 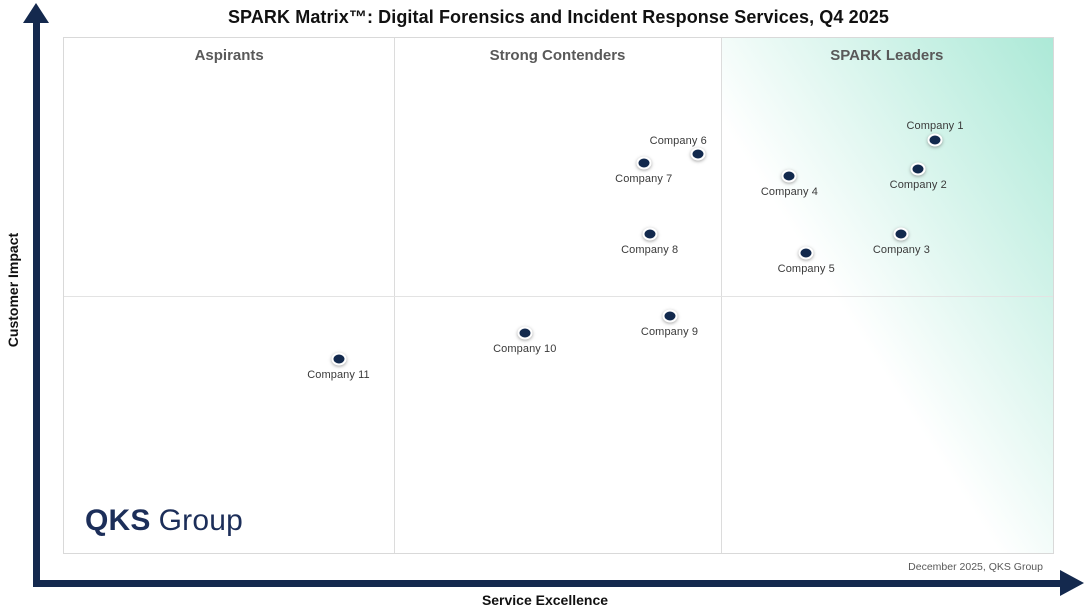 I want to click on x-axis-arrowhead-icon, so click(x=1072, y=583).